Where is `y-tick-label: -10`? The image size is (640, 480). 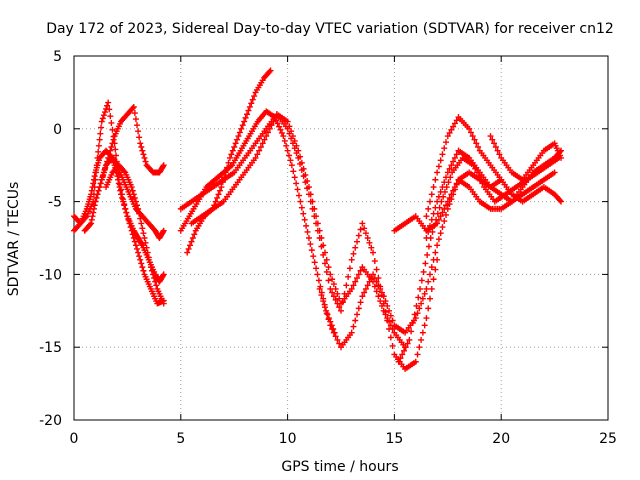
y-tick-label: -10 is located at coordinates (50, 275).